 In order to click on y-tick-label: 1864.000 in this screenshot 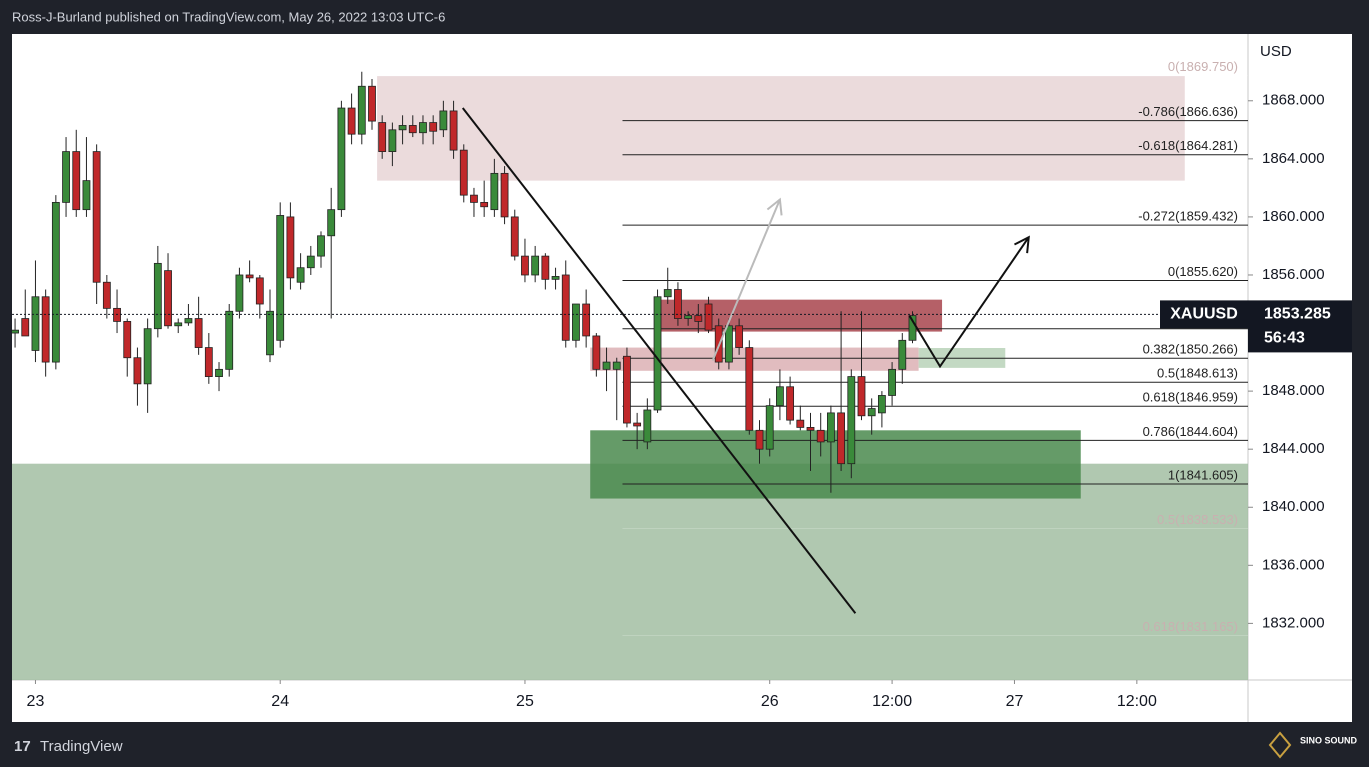, I will do `click(1293, 158)`.